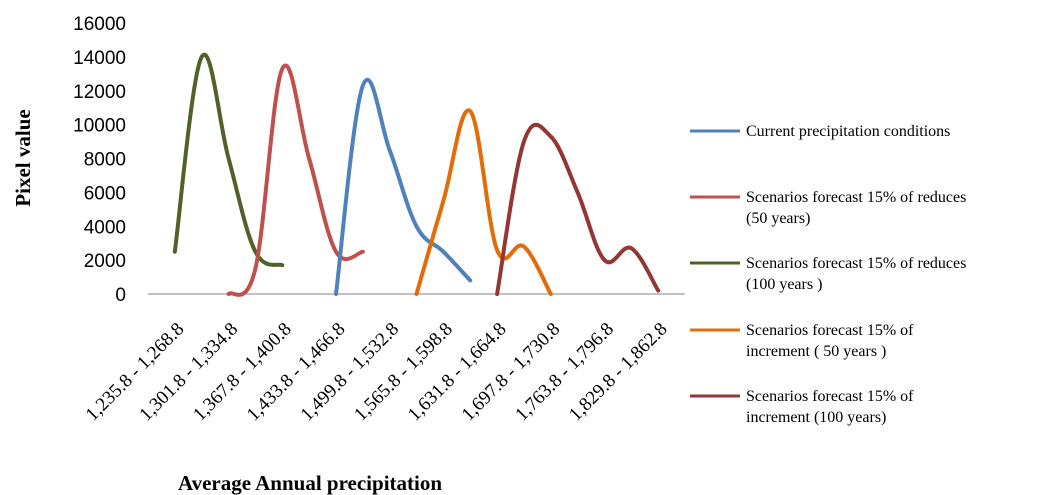  Describe the element at coordinates (310, 483) in the screenshot. I see `x-axis-title: Average Annual precipitation` at that location.